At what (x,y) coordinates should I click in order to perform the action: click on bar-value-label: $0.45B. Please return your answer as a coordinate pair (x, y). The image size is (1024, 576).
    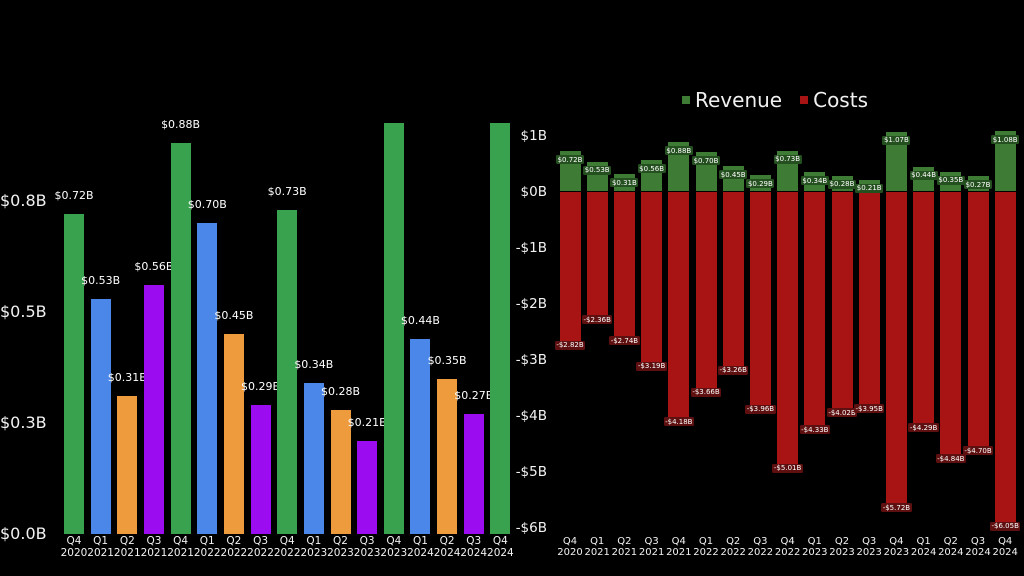
    Looking at the image, I should click on (234, 316).